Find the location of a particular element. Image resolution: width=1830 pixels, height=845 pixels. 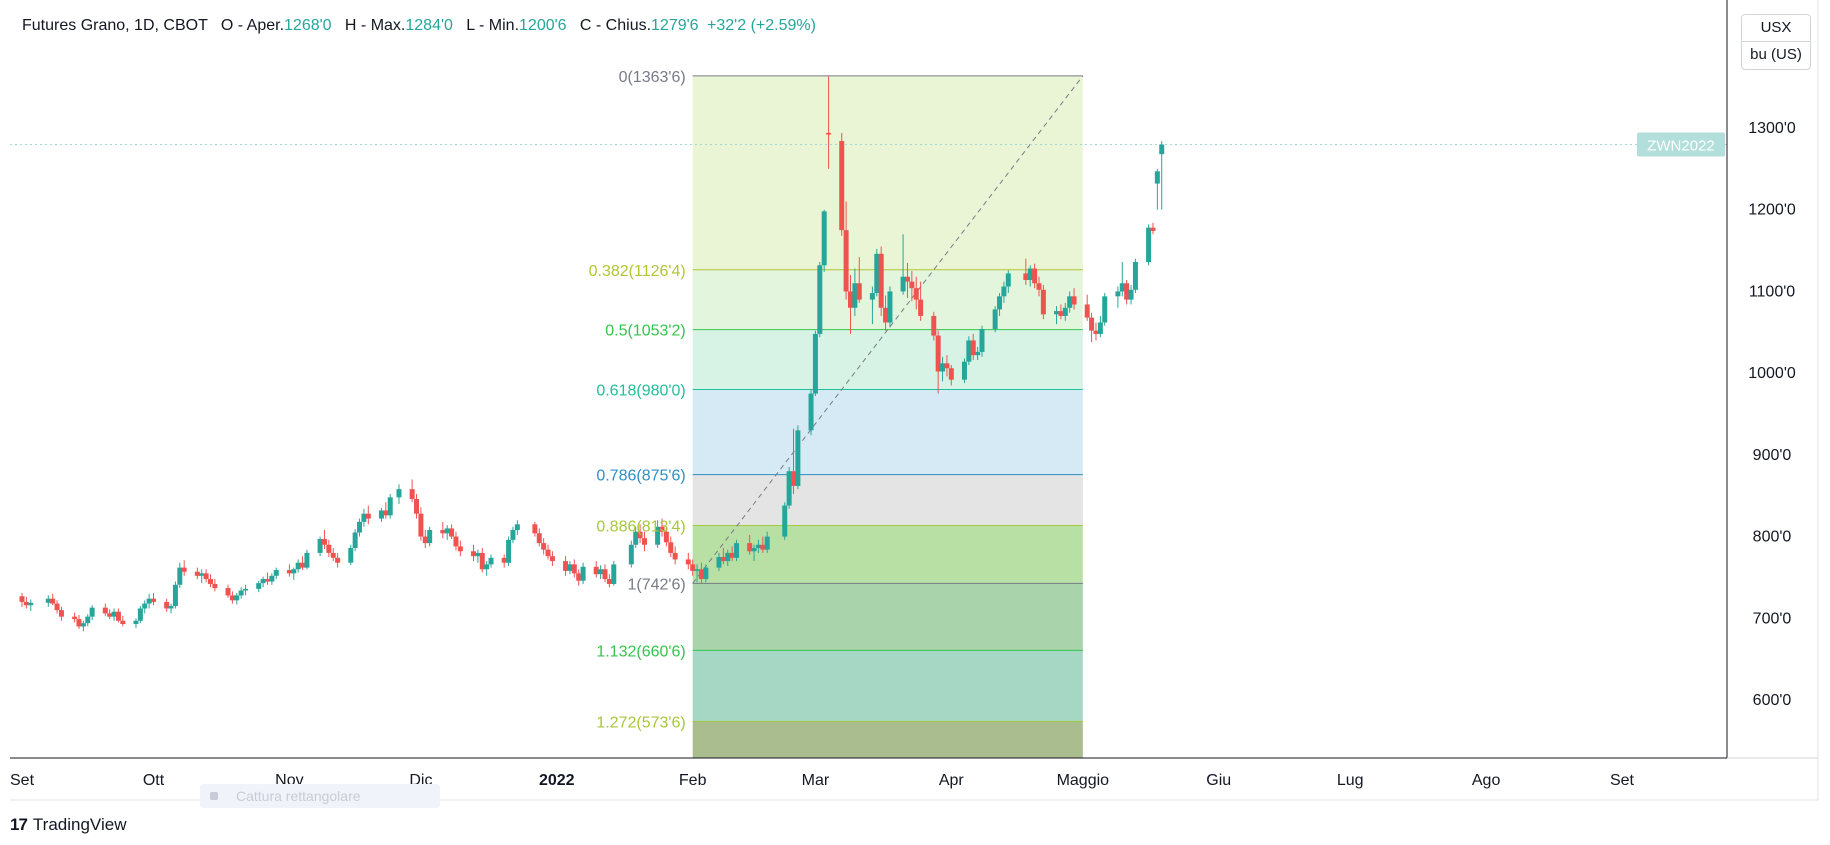

low-label: L - Min. is located at coordinates (493, 25).